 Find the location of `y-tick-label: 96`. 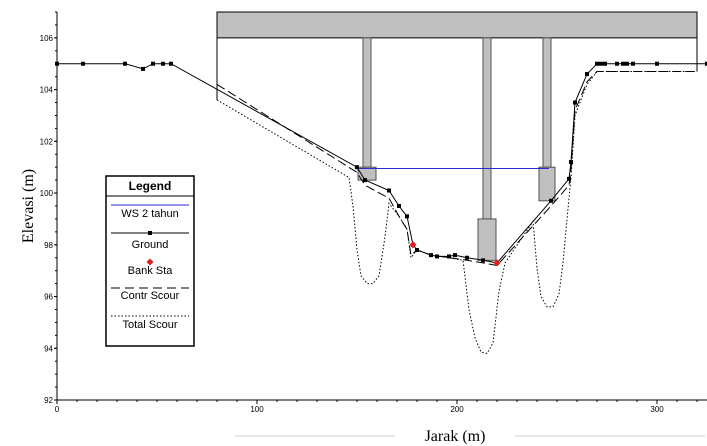

y-tick-label: 96 is located at coordinates (48, 297).